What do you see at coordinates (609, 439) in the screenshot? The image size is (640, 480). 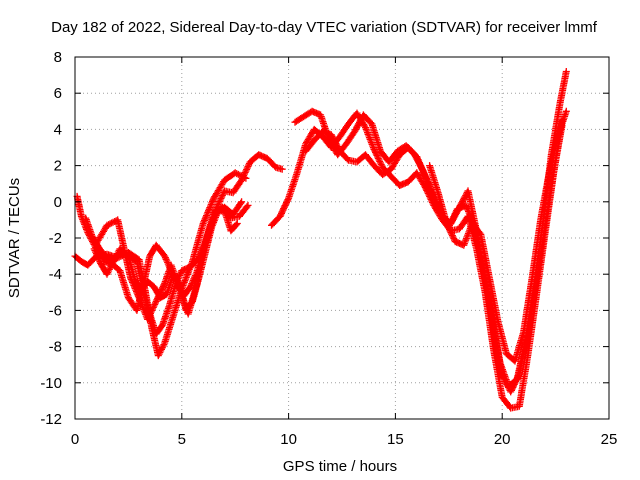 I see `x-tick-label: 25` at bounding box center [609, 439].